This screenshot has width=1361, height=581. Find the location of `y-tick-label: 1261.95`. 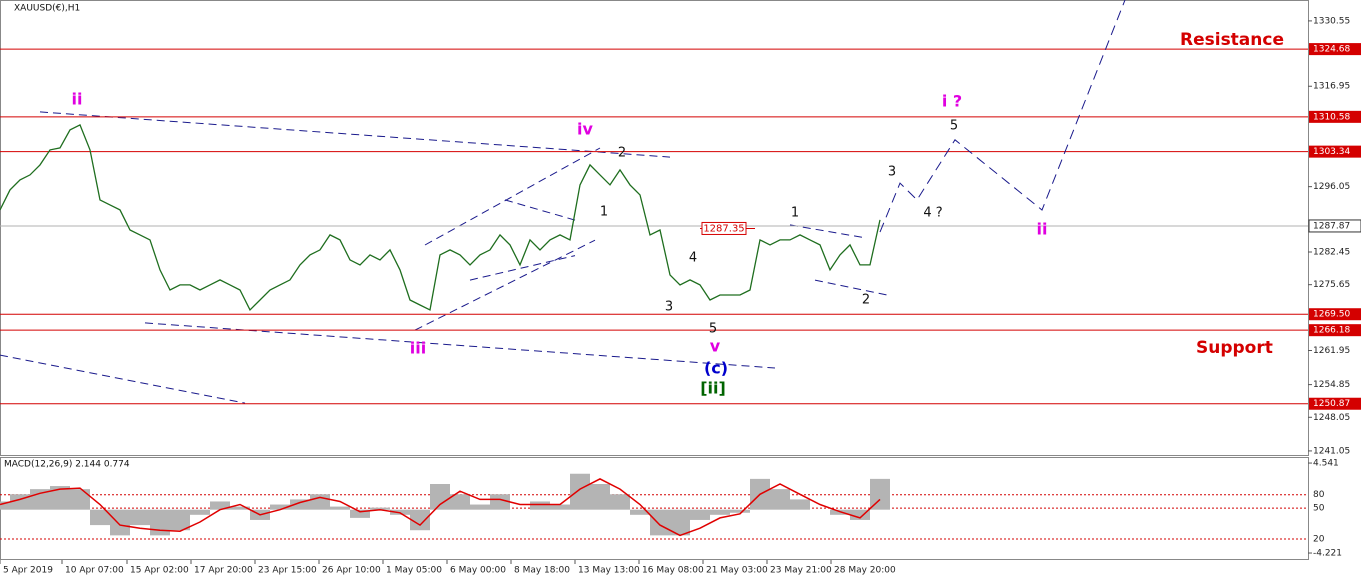

y-tick-label: 1261.95 is located at coordinates (1331, 351).